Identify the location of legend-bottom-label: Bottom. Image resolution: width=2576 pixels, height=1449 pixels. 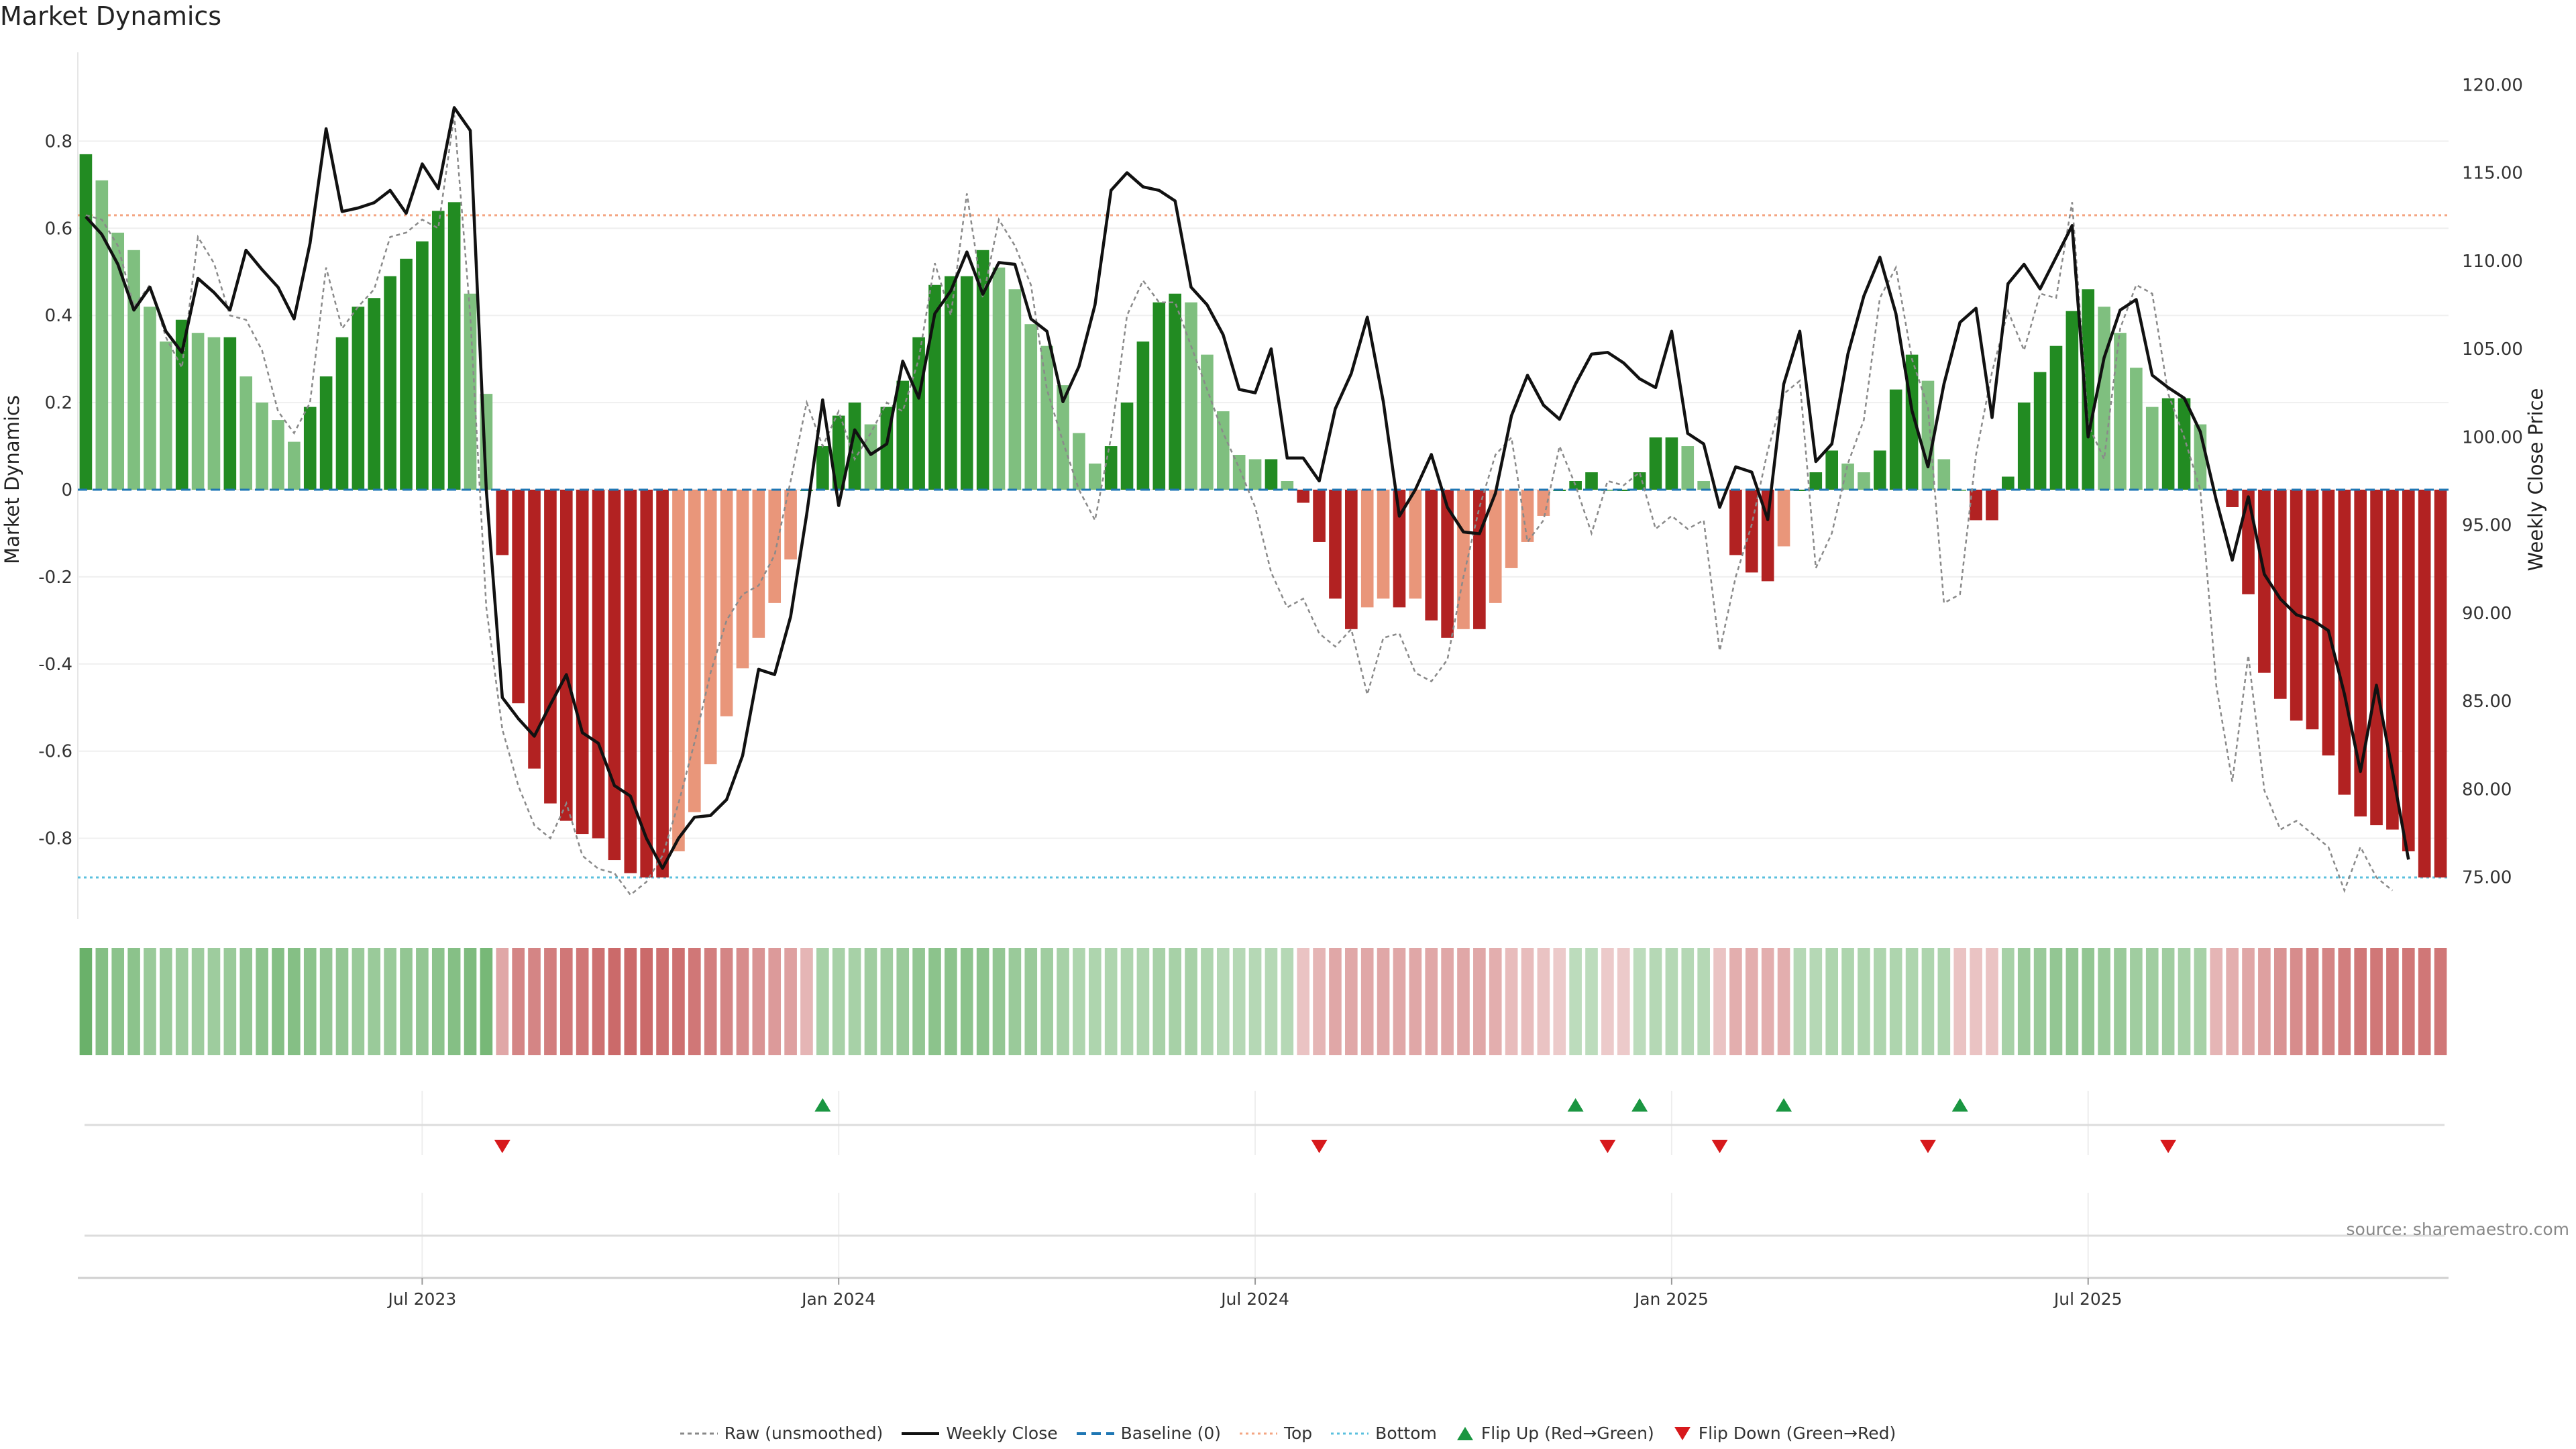
(1406, 1433).